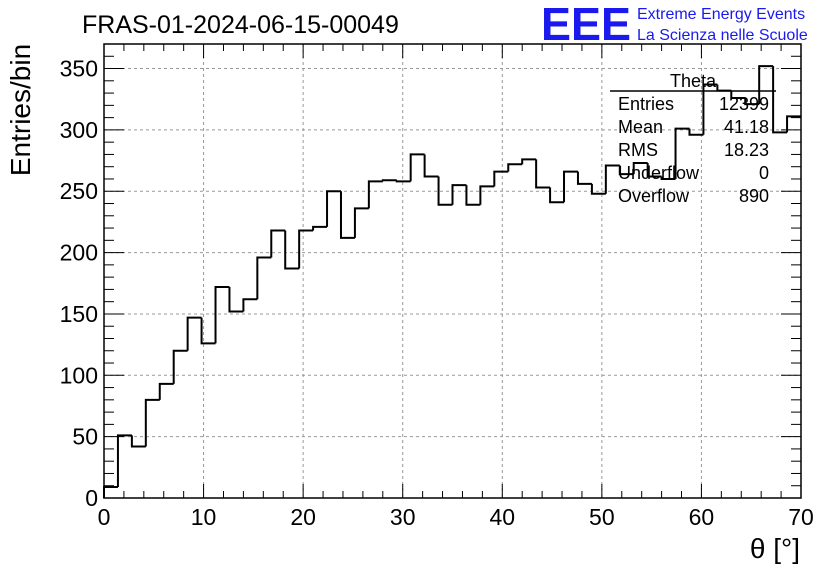 The height and width of the screenshot is (572, 836). Describe the element at coordinates (79, 314) in the screenshot. I see `y-tick-label: 150` at that location.